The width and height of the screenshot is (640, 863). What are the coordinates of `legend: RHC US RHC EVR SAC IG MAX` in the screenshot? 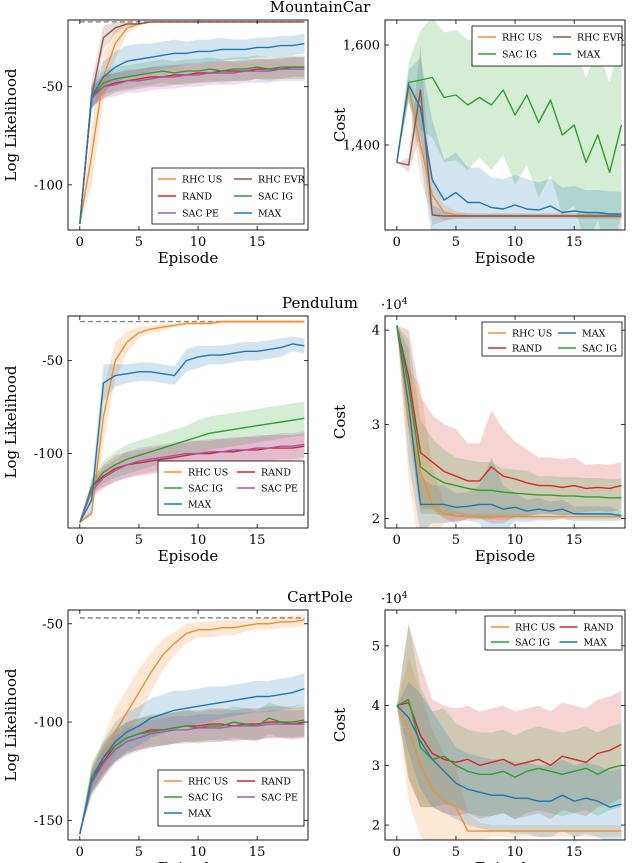 It's located at (548, 46).